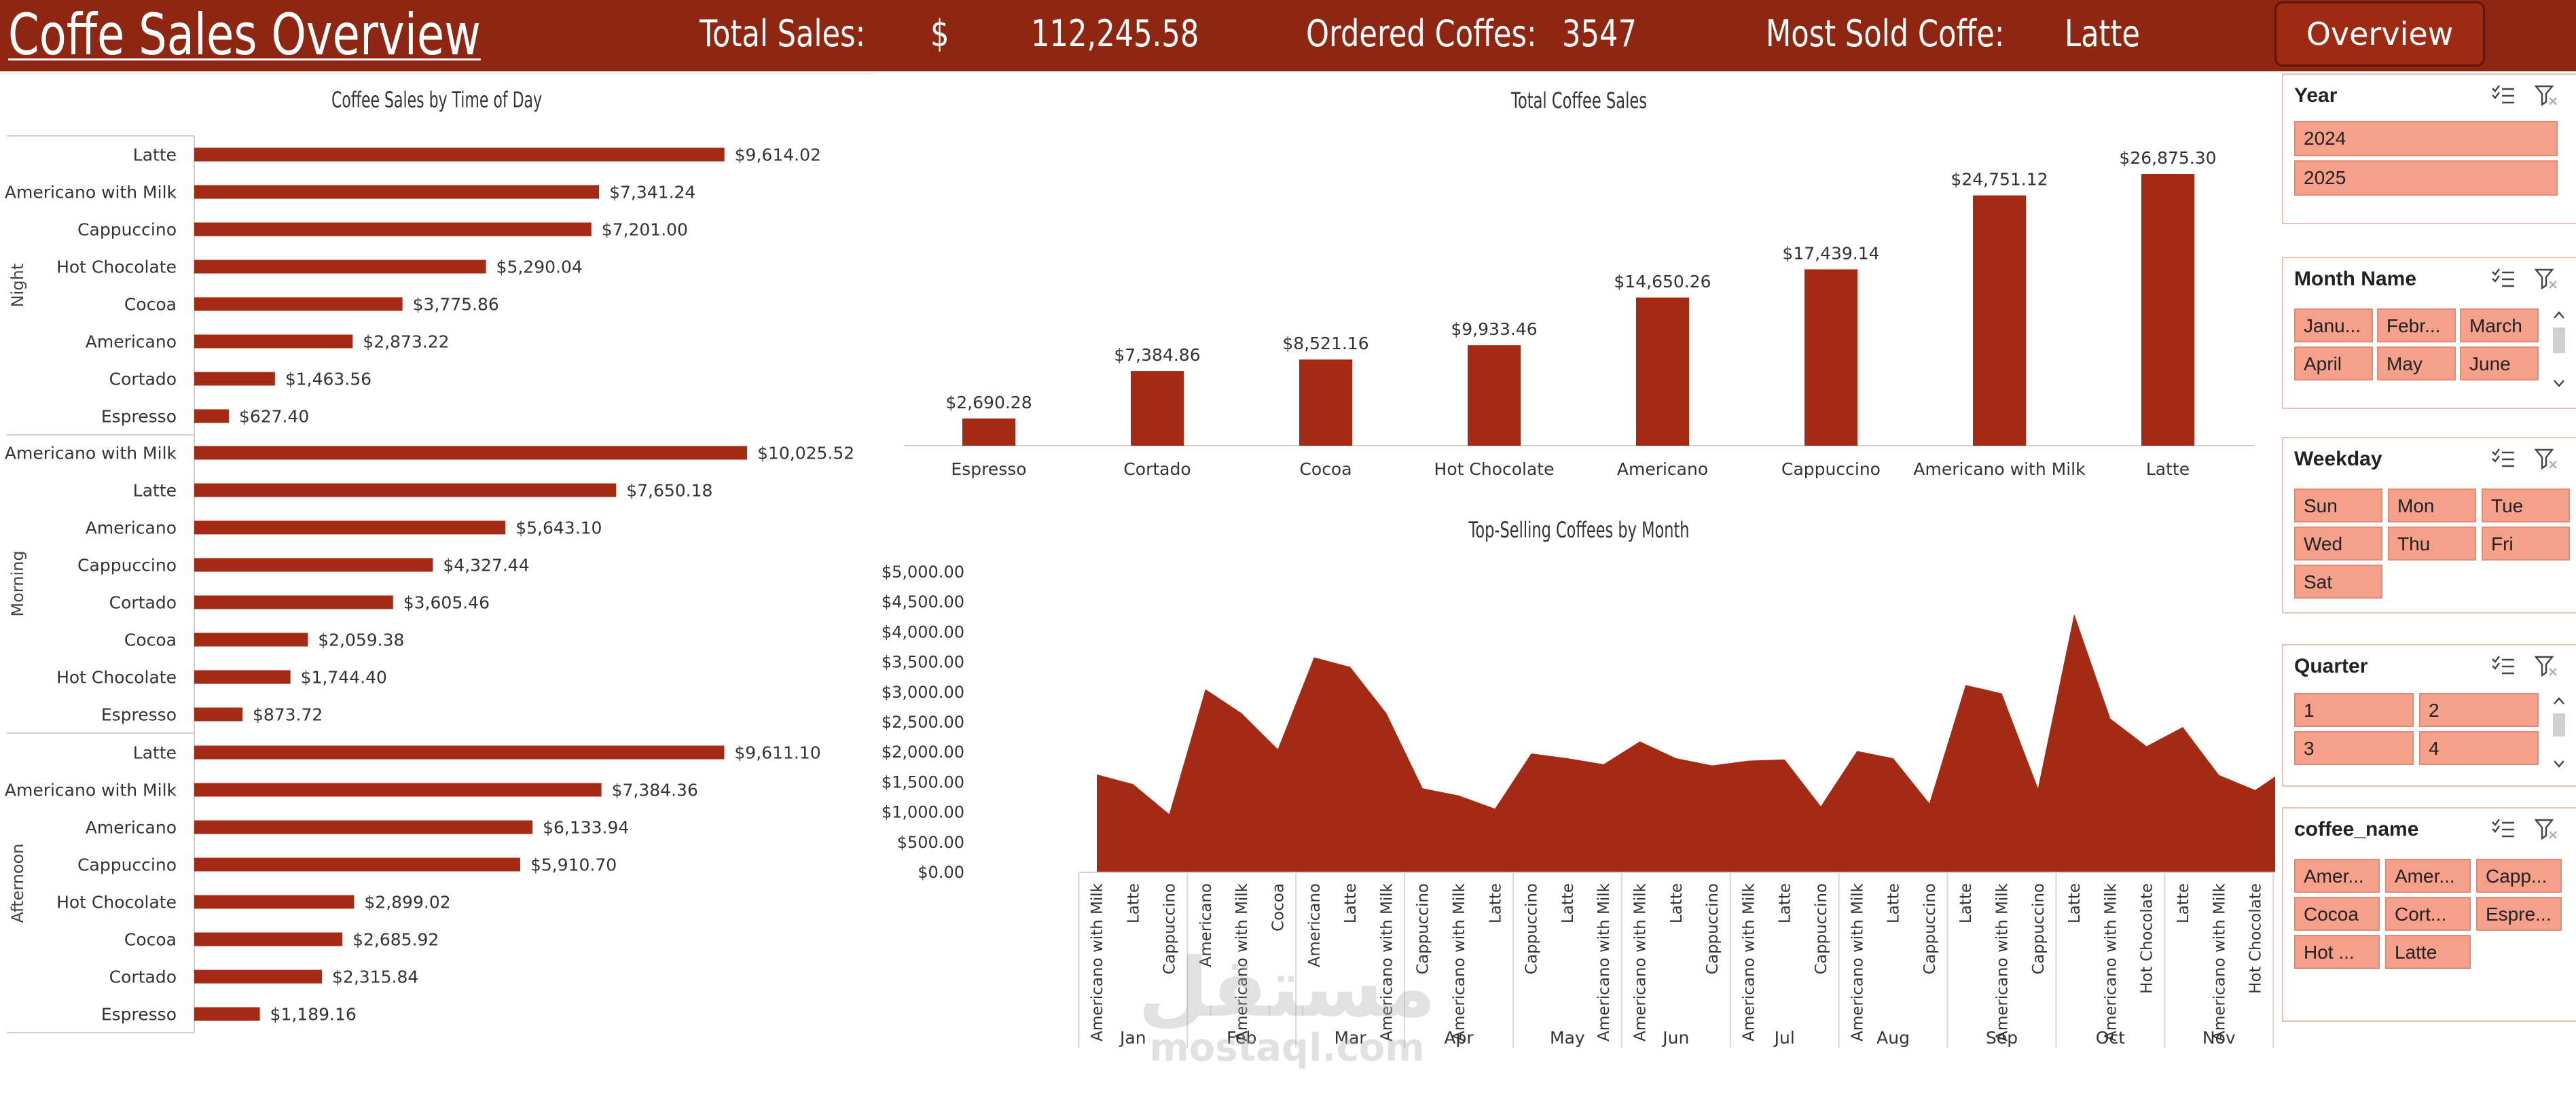 This screenshot has width=2576, height=1102. What do you see at coordinates (923, 812) in the screenshot?
I see `y-tick-label: $1,000.00` at bounding box center [923, 812].